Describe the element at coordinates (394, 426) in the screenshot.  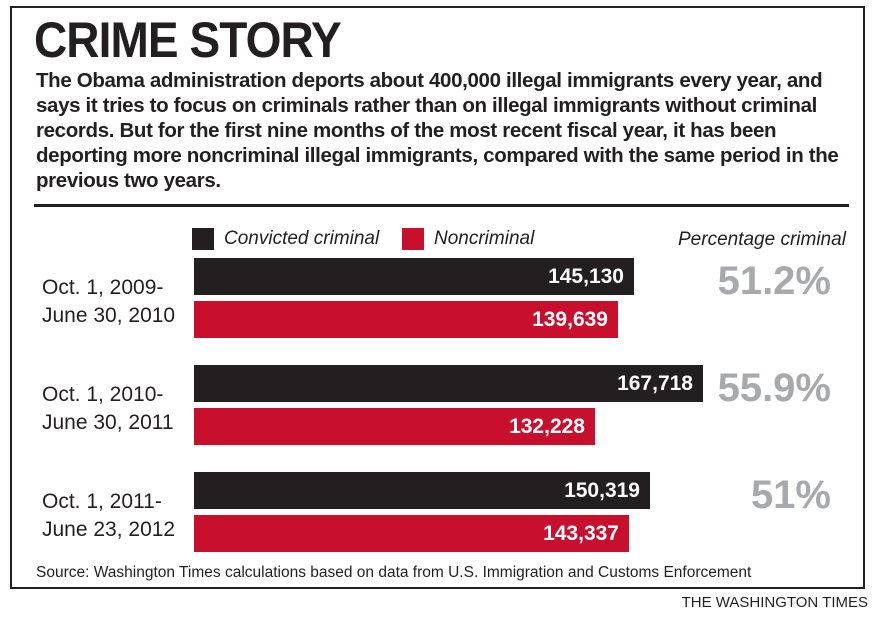
I see `bar-noncriminal: 132,228` at that location.